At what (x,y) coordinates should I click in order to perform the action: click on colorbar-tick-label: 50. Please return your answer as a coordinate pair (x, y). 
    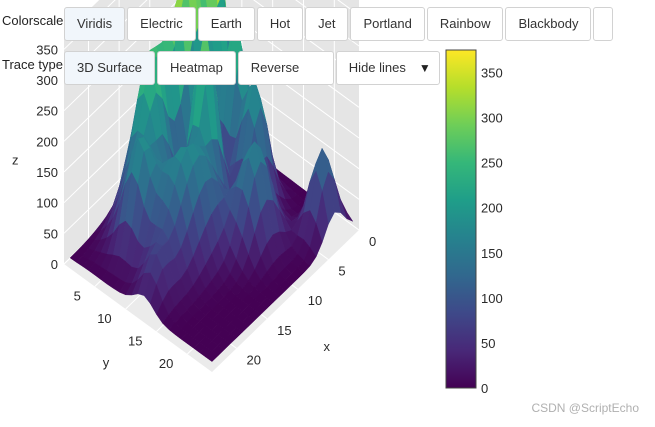
    Looking at the image, I should click on (488, 343).